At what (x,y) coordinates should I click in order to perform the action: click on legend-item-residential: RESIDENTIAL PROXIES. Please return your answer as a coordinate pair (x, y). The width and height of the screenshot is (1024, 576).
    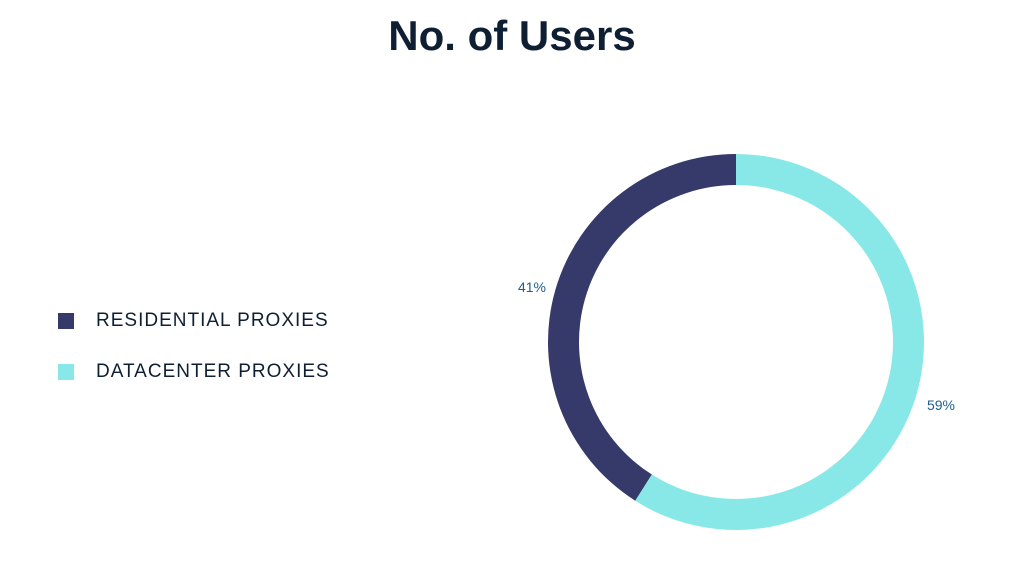
    Looking at the image, I should click on (194, 321).